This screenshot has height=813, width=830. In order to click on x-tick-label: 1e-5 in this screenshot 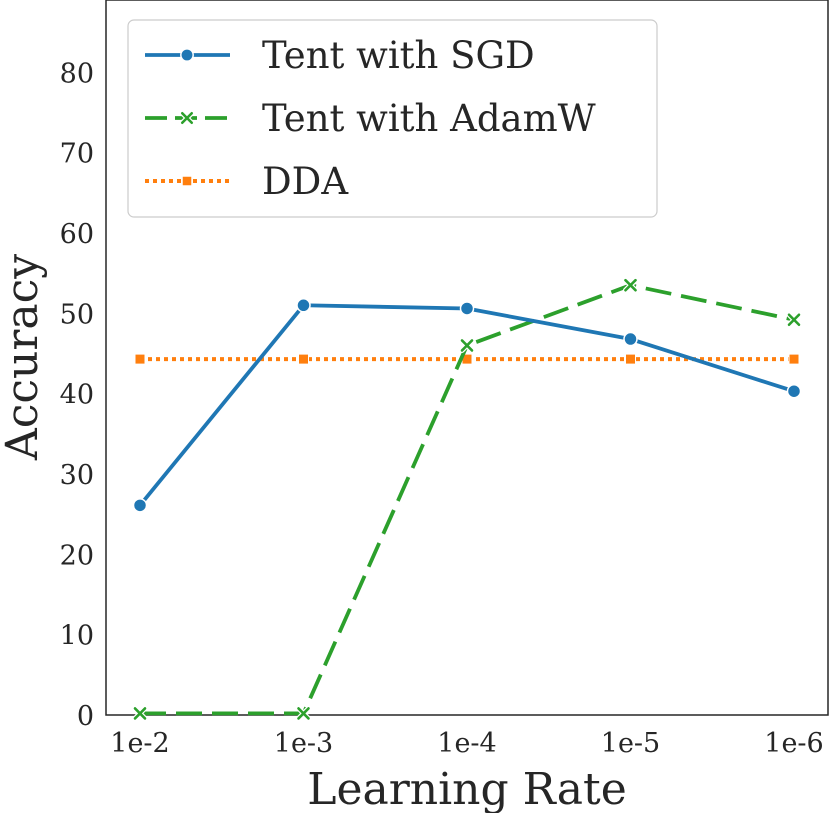, I will do `click(630, 743)`.